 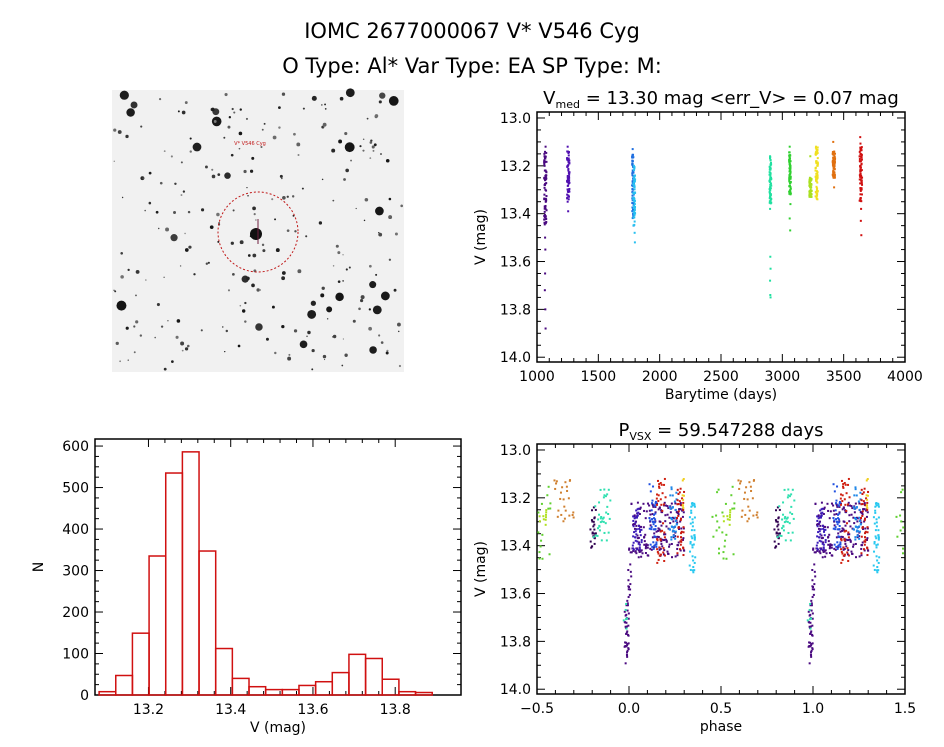 What do you see at coordinates (813, 709) in the screenshot?
I see `x-tick-label: 1.0` at bounding box center [813, 709].